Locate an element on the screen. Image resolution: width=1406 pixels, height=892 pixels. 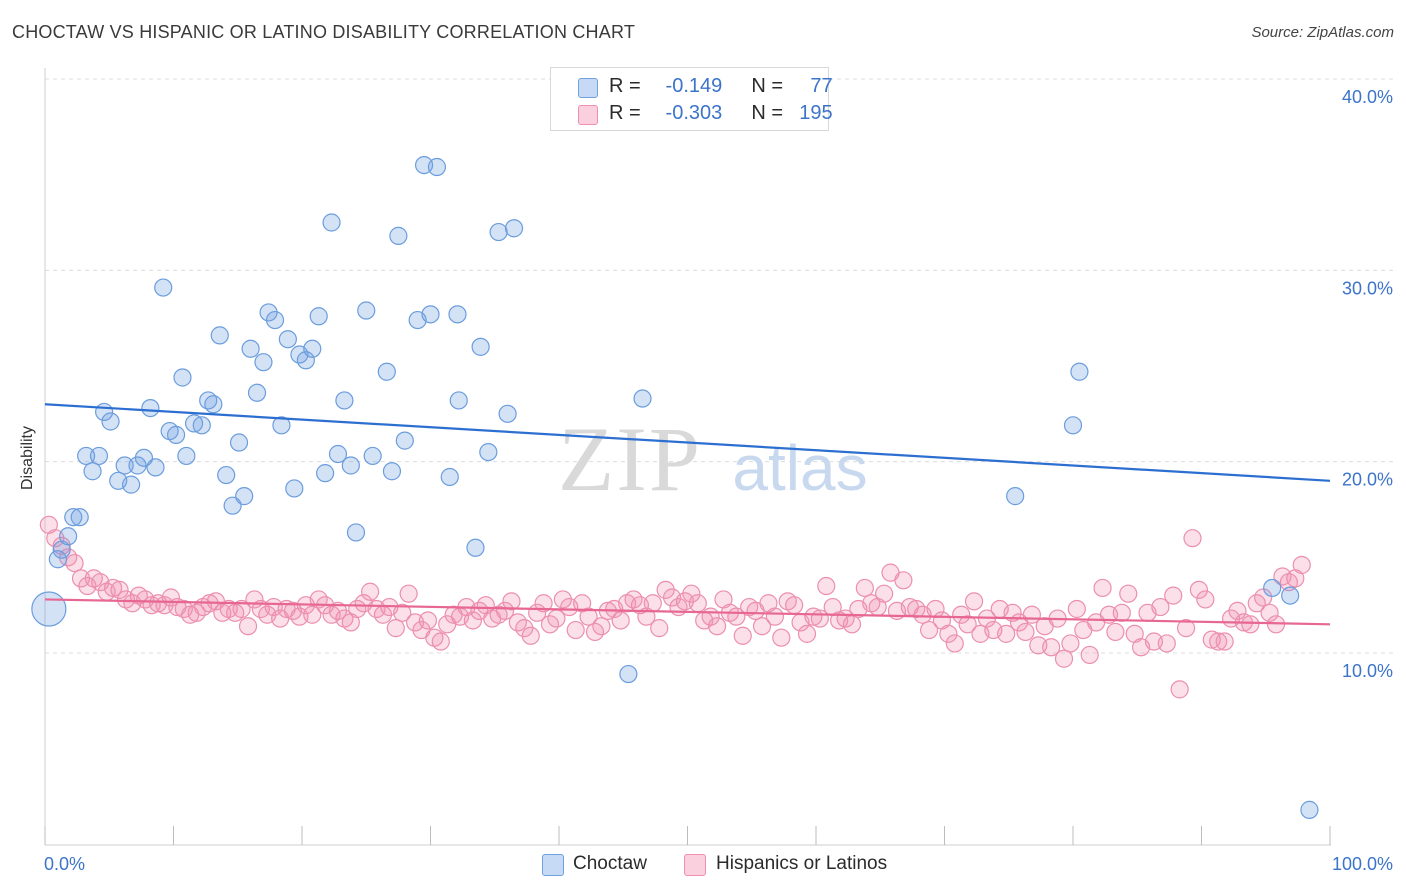
legend-r-hispanic: -0.303 is located at coordinates (694, 113).